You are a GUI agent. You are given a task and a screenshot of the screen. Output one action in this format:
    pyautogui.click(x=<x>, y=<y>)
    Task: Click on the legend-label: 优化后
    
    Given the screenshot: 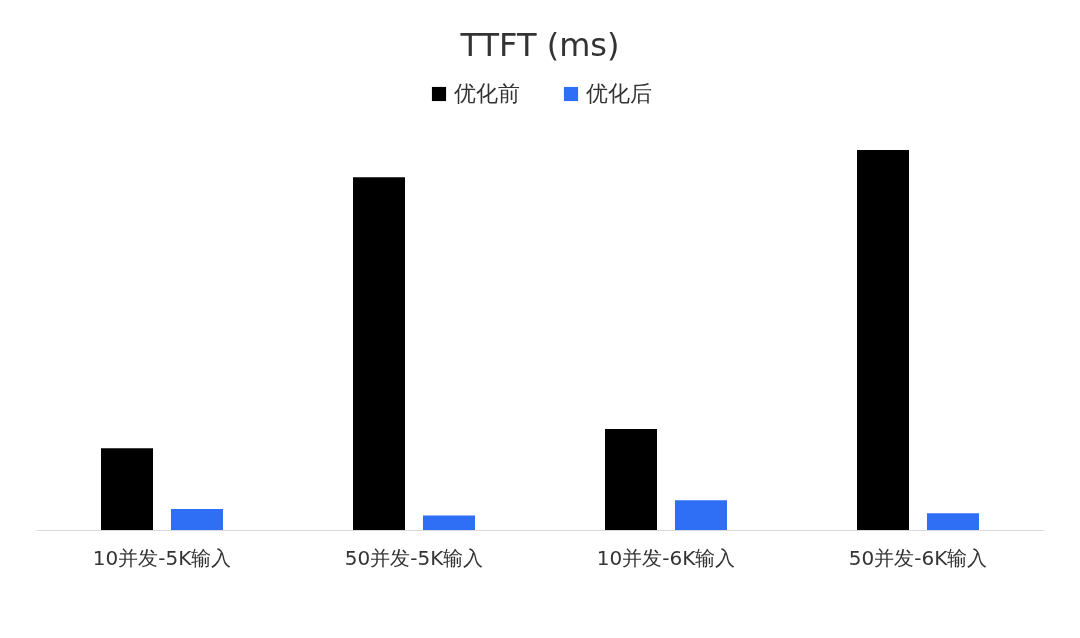 What is the action you would take?
    pyautogui.click(x=619, y=93)
    